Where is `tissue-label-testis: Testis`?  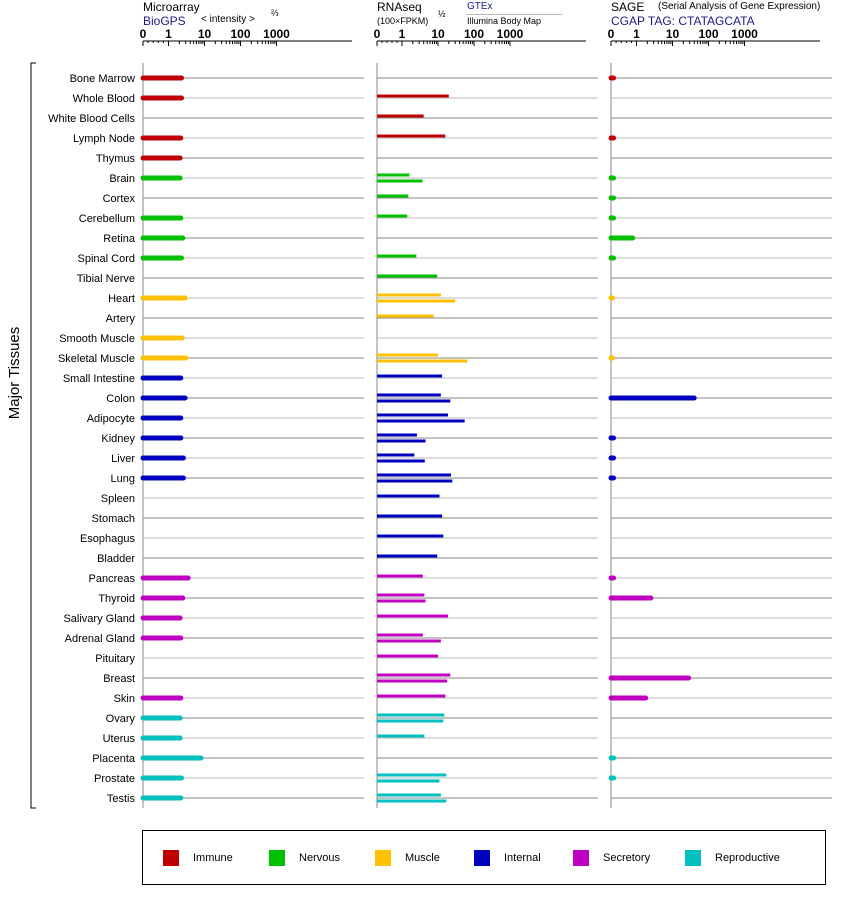 tissue-label-testis: Testis is located at coordinates (121, 799).